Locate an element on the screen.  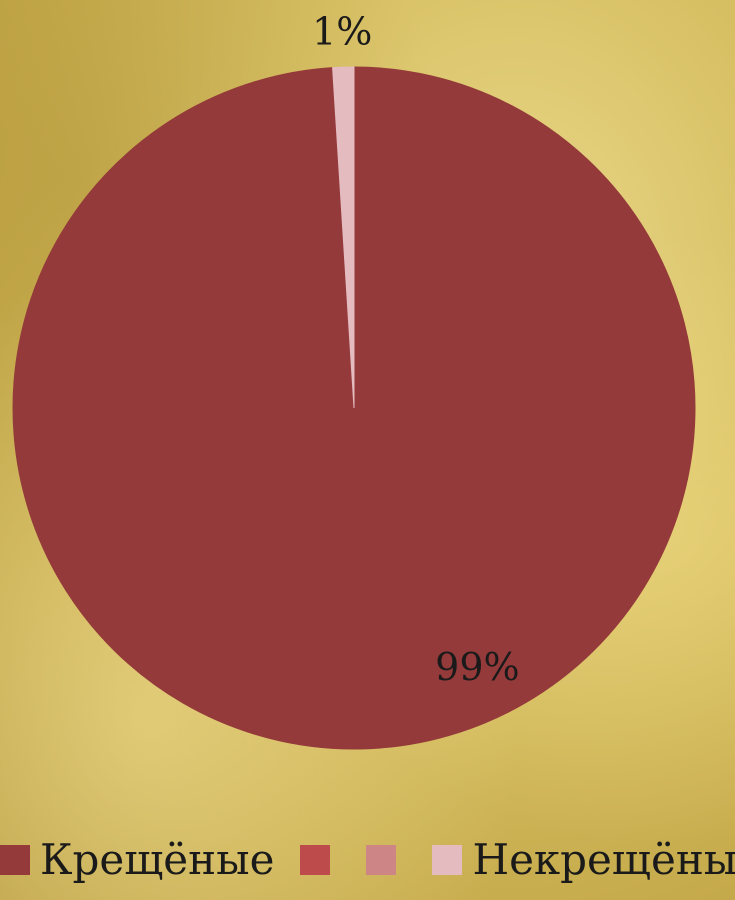
legend-label-3: Некрещёные is located at coordinates (603, 859).